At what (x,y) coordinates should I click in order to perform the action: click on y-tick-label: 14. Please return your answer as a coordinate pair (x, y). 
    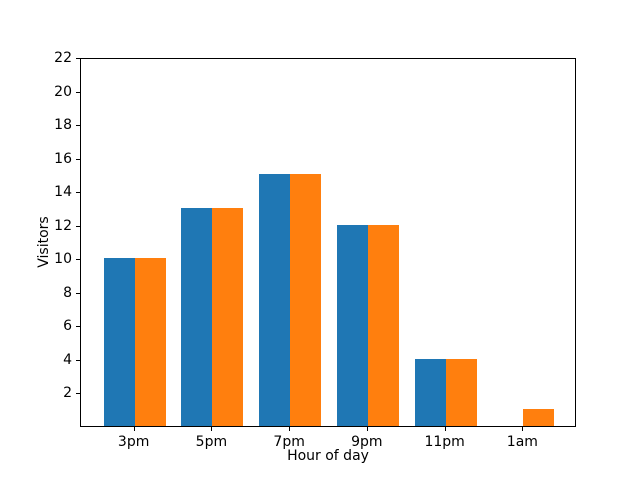
    Looking at the image, I should click on (63, 192).